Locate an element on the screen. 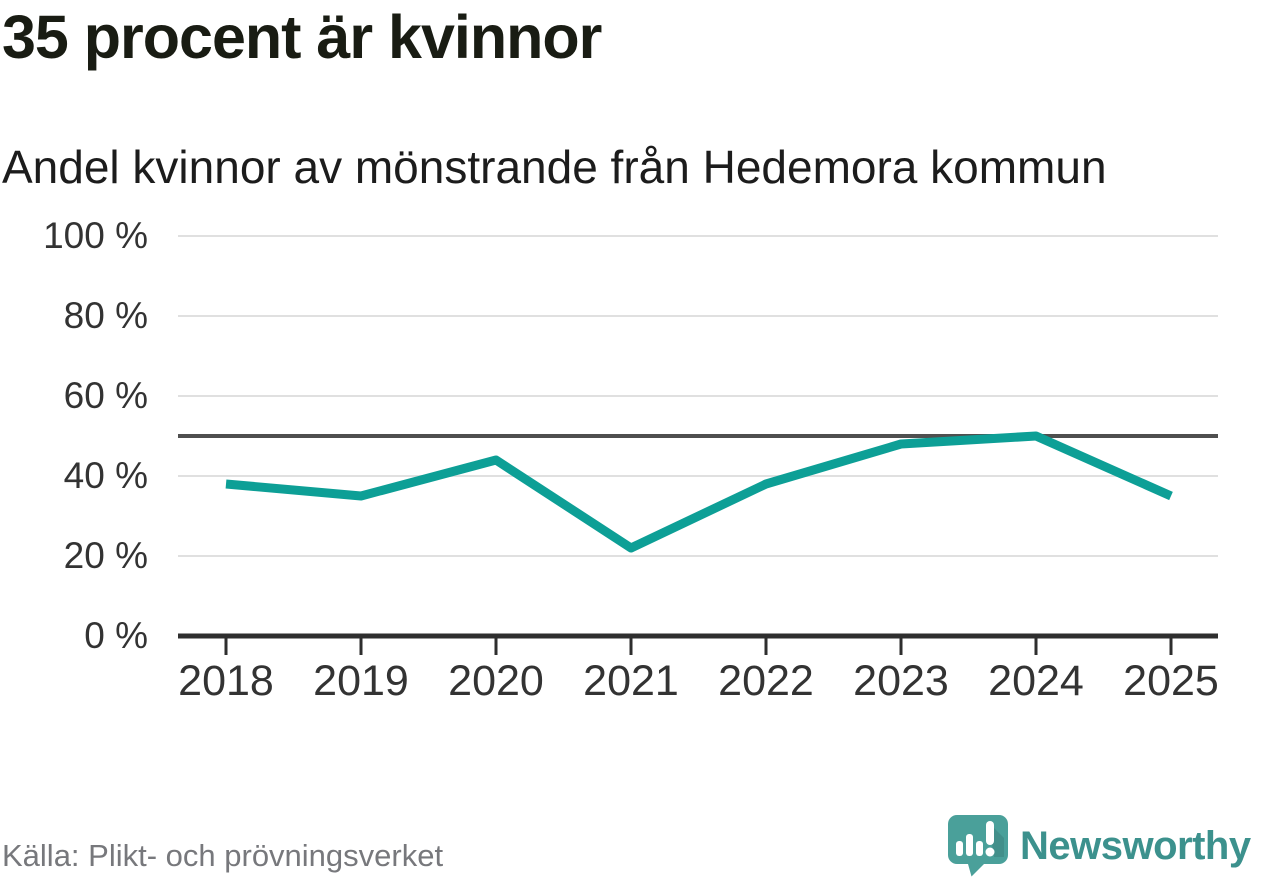 The image size is (1262, 879). newsworthy-wordmark: Newsworthy is located at coordinates (1135, 845).